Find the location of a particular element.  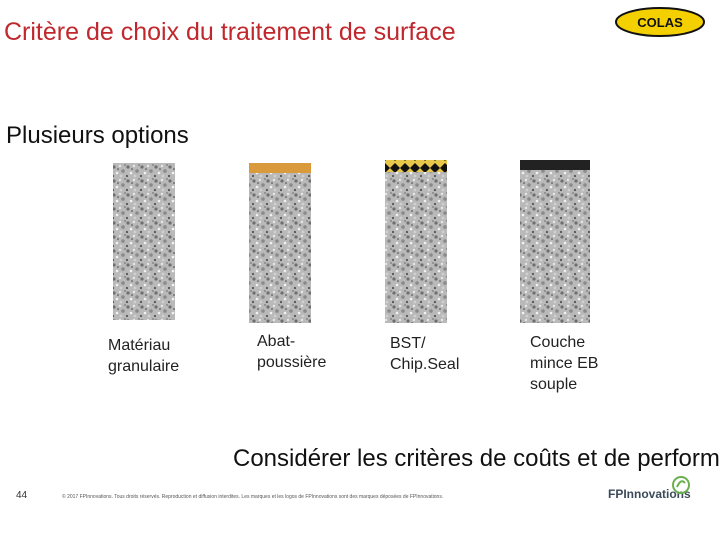

fp-logo: FPInnovations is located at coordinates (649, 494).